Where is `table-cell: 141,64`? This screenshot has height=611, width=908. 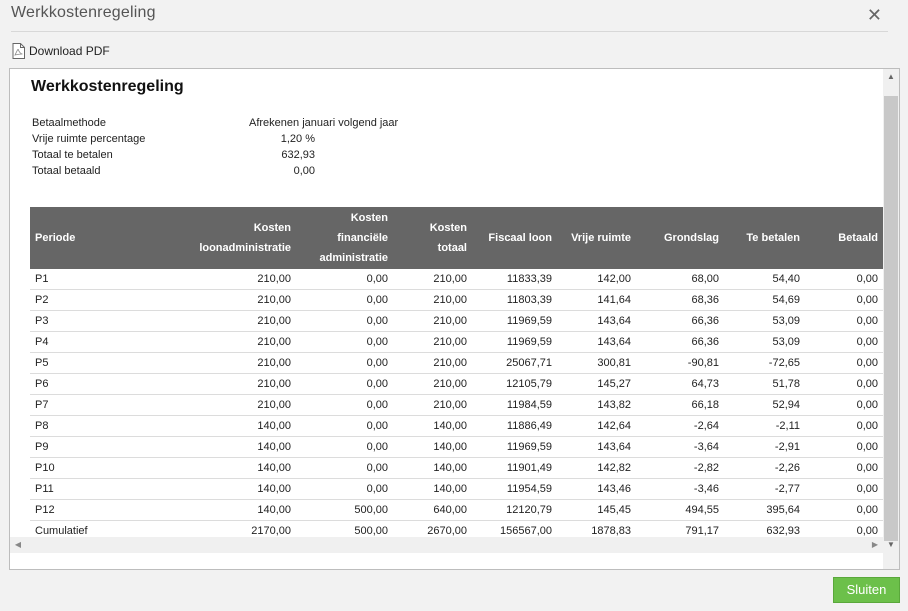 table-cell: 141,64 is located at coordinates (596, 300).